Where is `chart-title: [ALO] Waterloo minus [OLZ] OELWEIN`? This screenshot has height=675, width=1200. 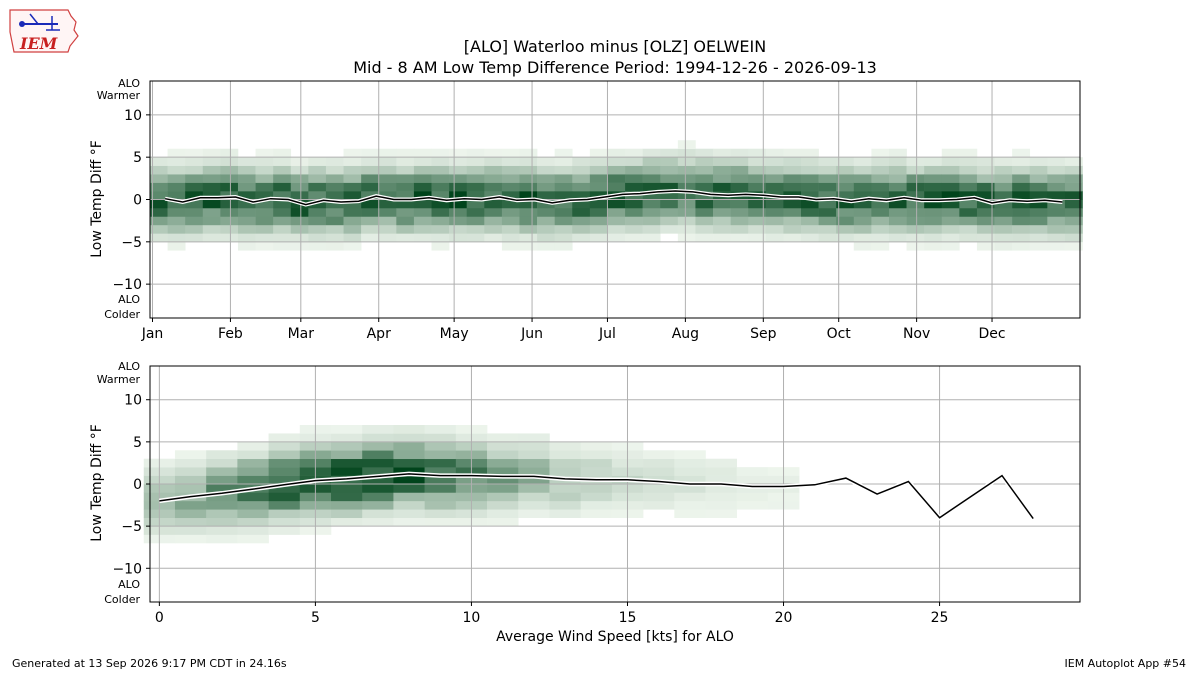
chart-title: [ALO] Waterloo minus [OLZ] OELWEIN is located at coordinates (615, 46).